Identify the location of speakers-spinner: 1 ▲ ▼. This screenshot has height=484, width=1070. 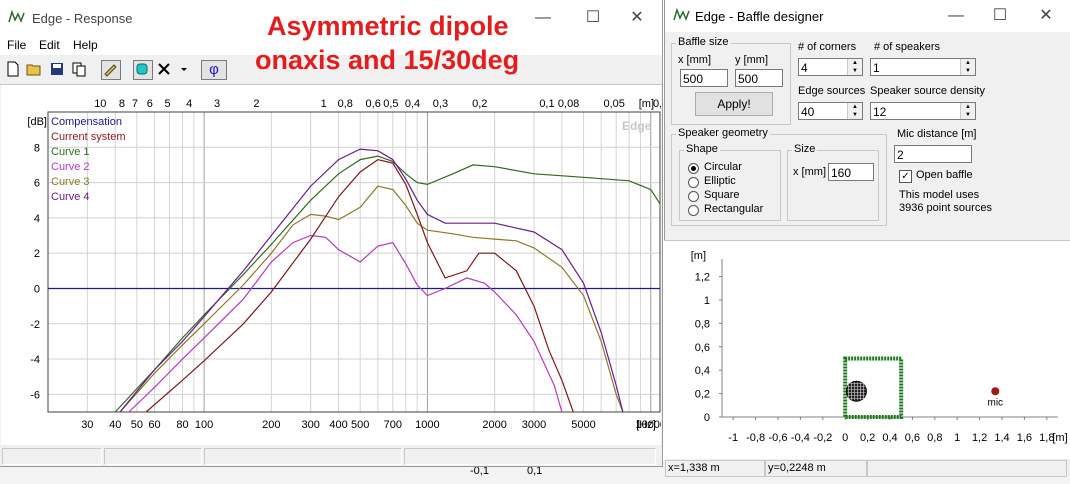
(923, 67).